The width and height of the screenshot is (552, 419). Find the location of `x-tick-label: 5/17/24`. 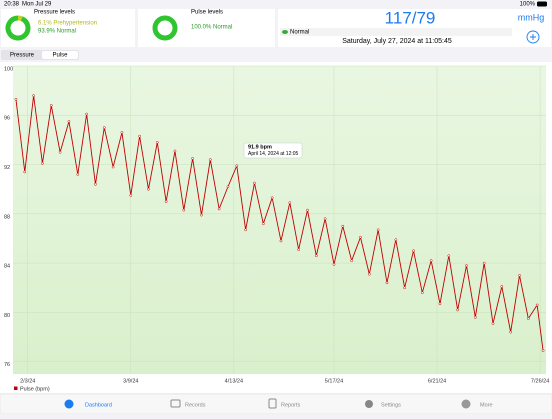

x-tick-label: 5/17/24 is located at coordinates (334, 381).